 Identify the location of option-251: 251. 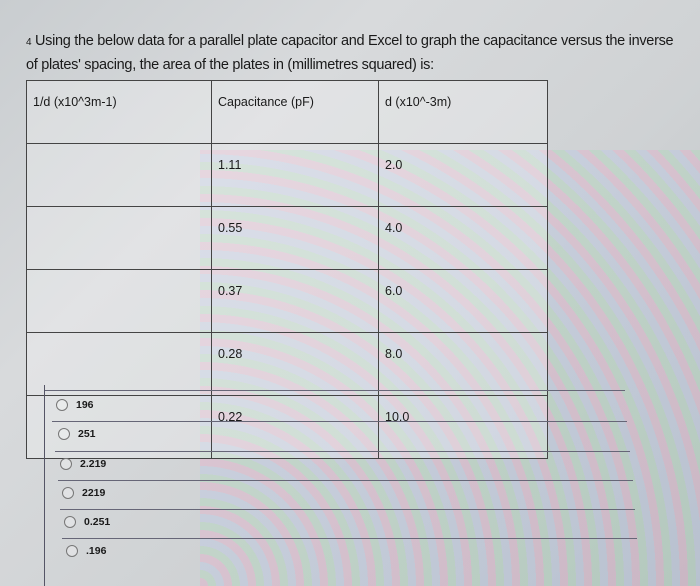
(77, 434).